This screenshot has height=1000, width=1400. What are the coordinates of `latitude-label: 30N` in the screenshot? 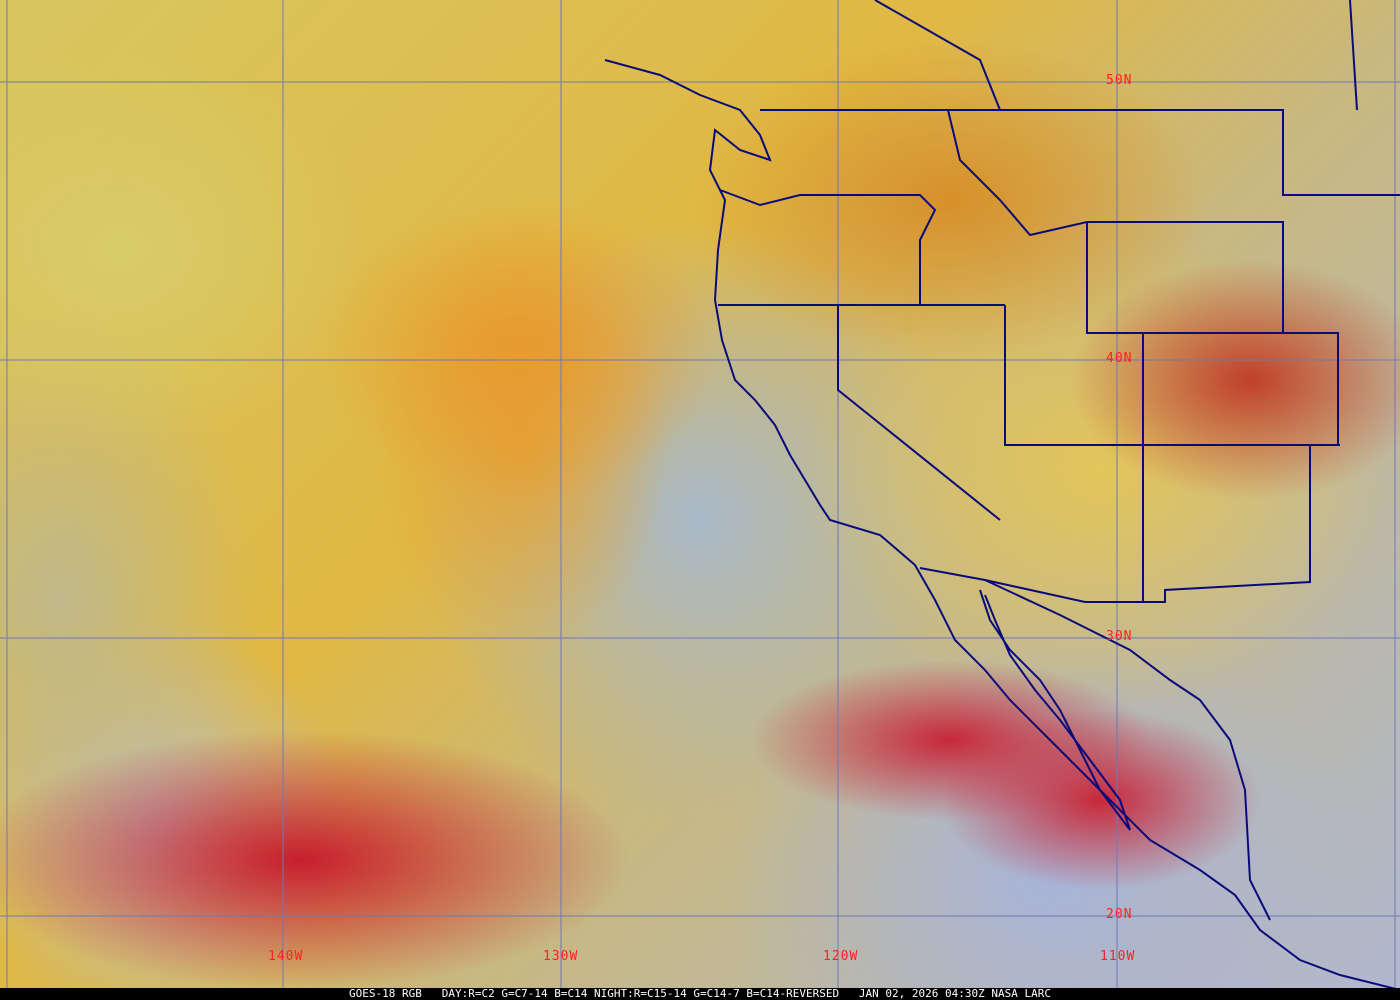 It's located at (1119, 636).